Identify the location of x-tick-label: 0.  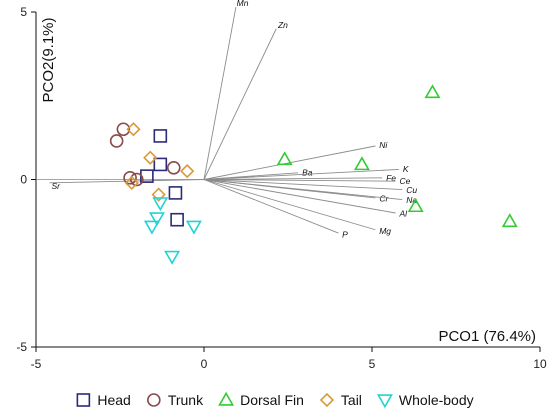
(204, 364).